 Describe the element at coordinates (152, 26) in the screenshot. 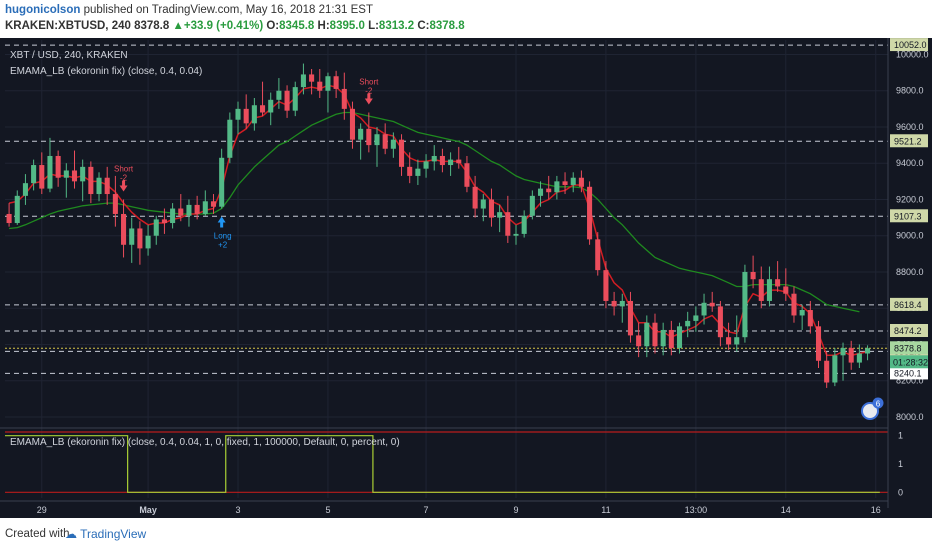

I see `last-price: 8378.8` at that location.